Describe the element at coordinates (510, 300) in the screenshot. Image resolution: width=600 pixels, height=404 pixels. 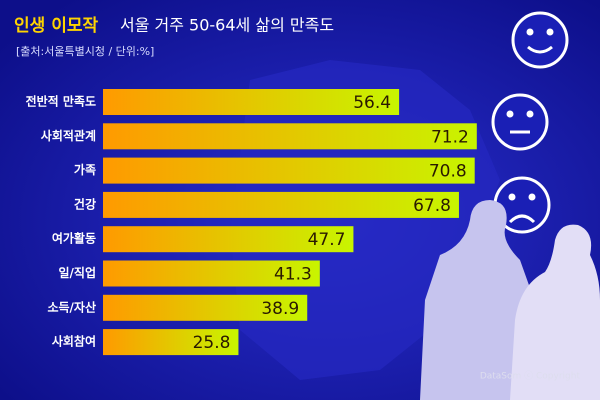
I see `people-silhouettes` at that location.